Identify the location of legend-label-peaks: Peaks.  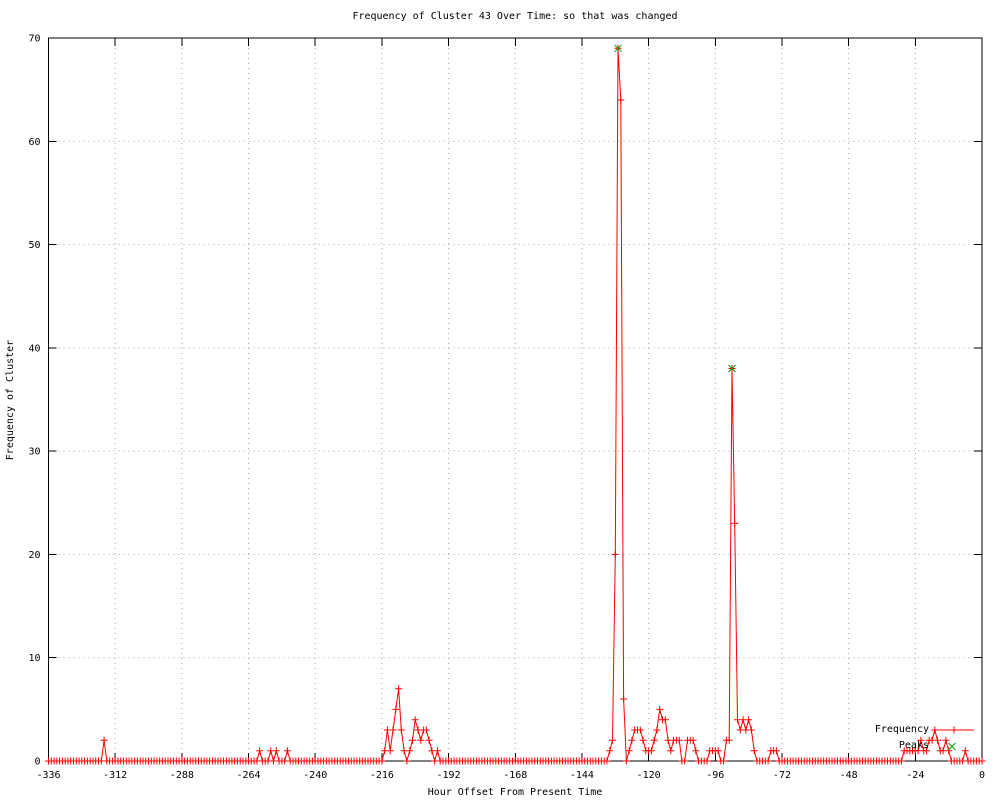
(913, 745).